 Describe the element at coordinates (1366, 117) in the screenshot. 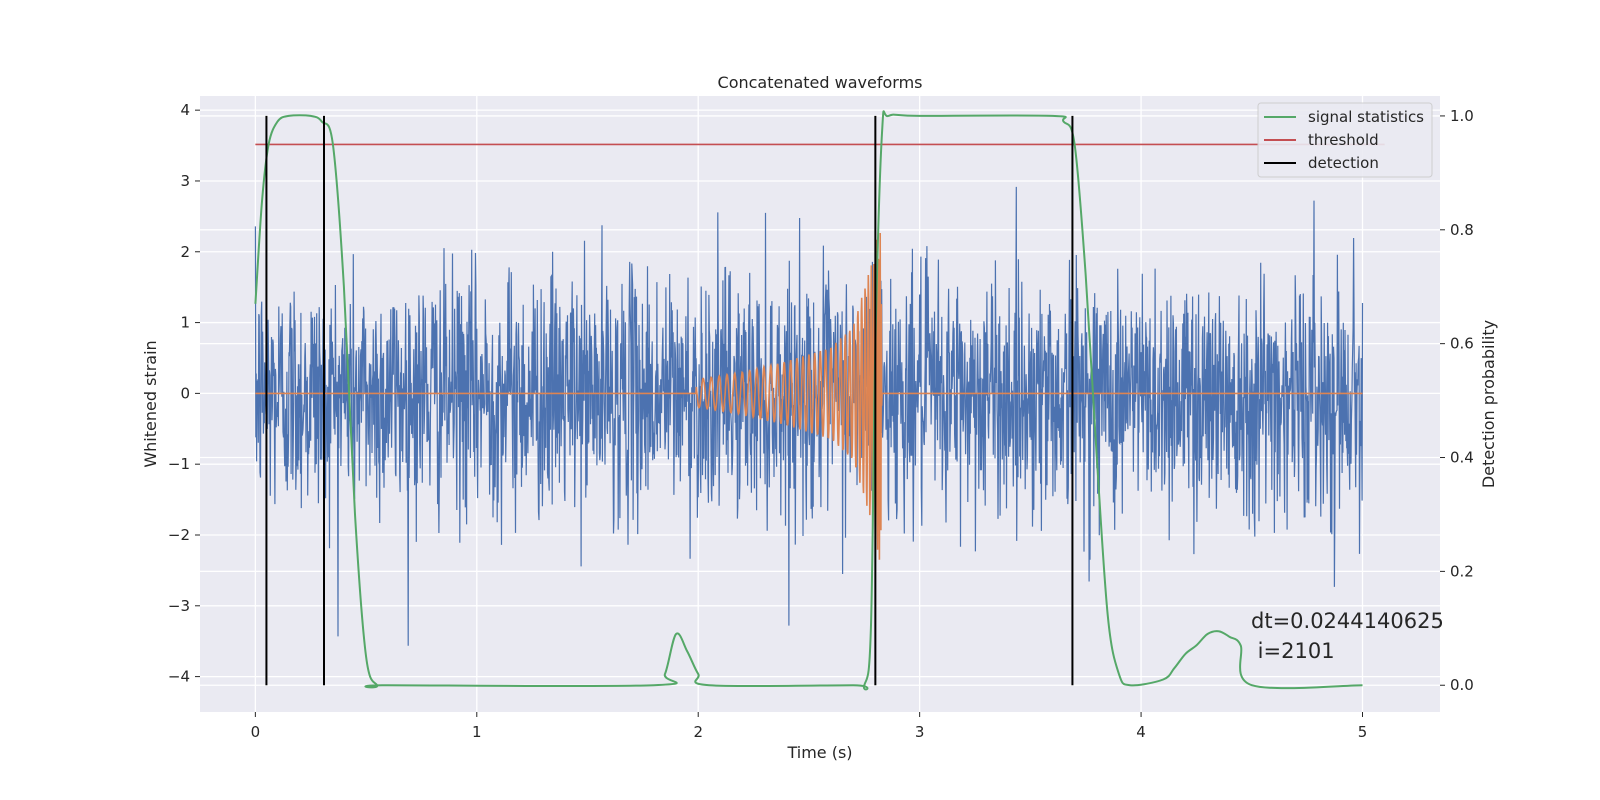

I see `legend-label-signal-statistics: signal statistics` at that location.